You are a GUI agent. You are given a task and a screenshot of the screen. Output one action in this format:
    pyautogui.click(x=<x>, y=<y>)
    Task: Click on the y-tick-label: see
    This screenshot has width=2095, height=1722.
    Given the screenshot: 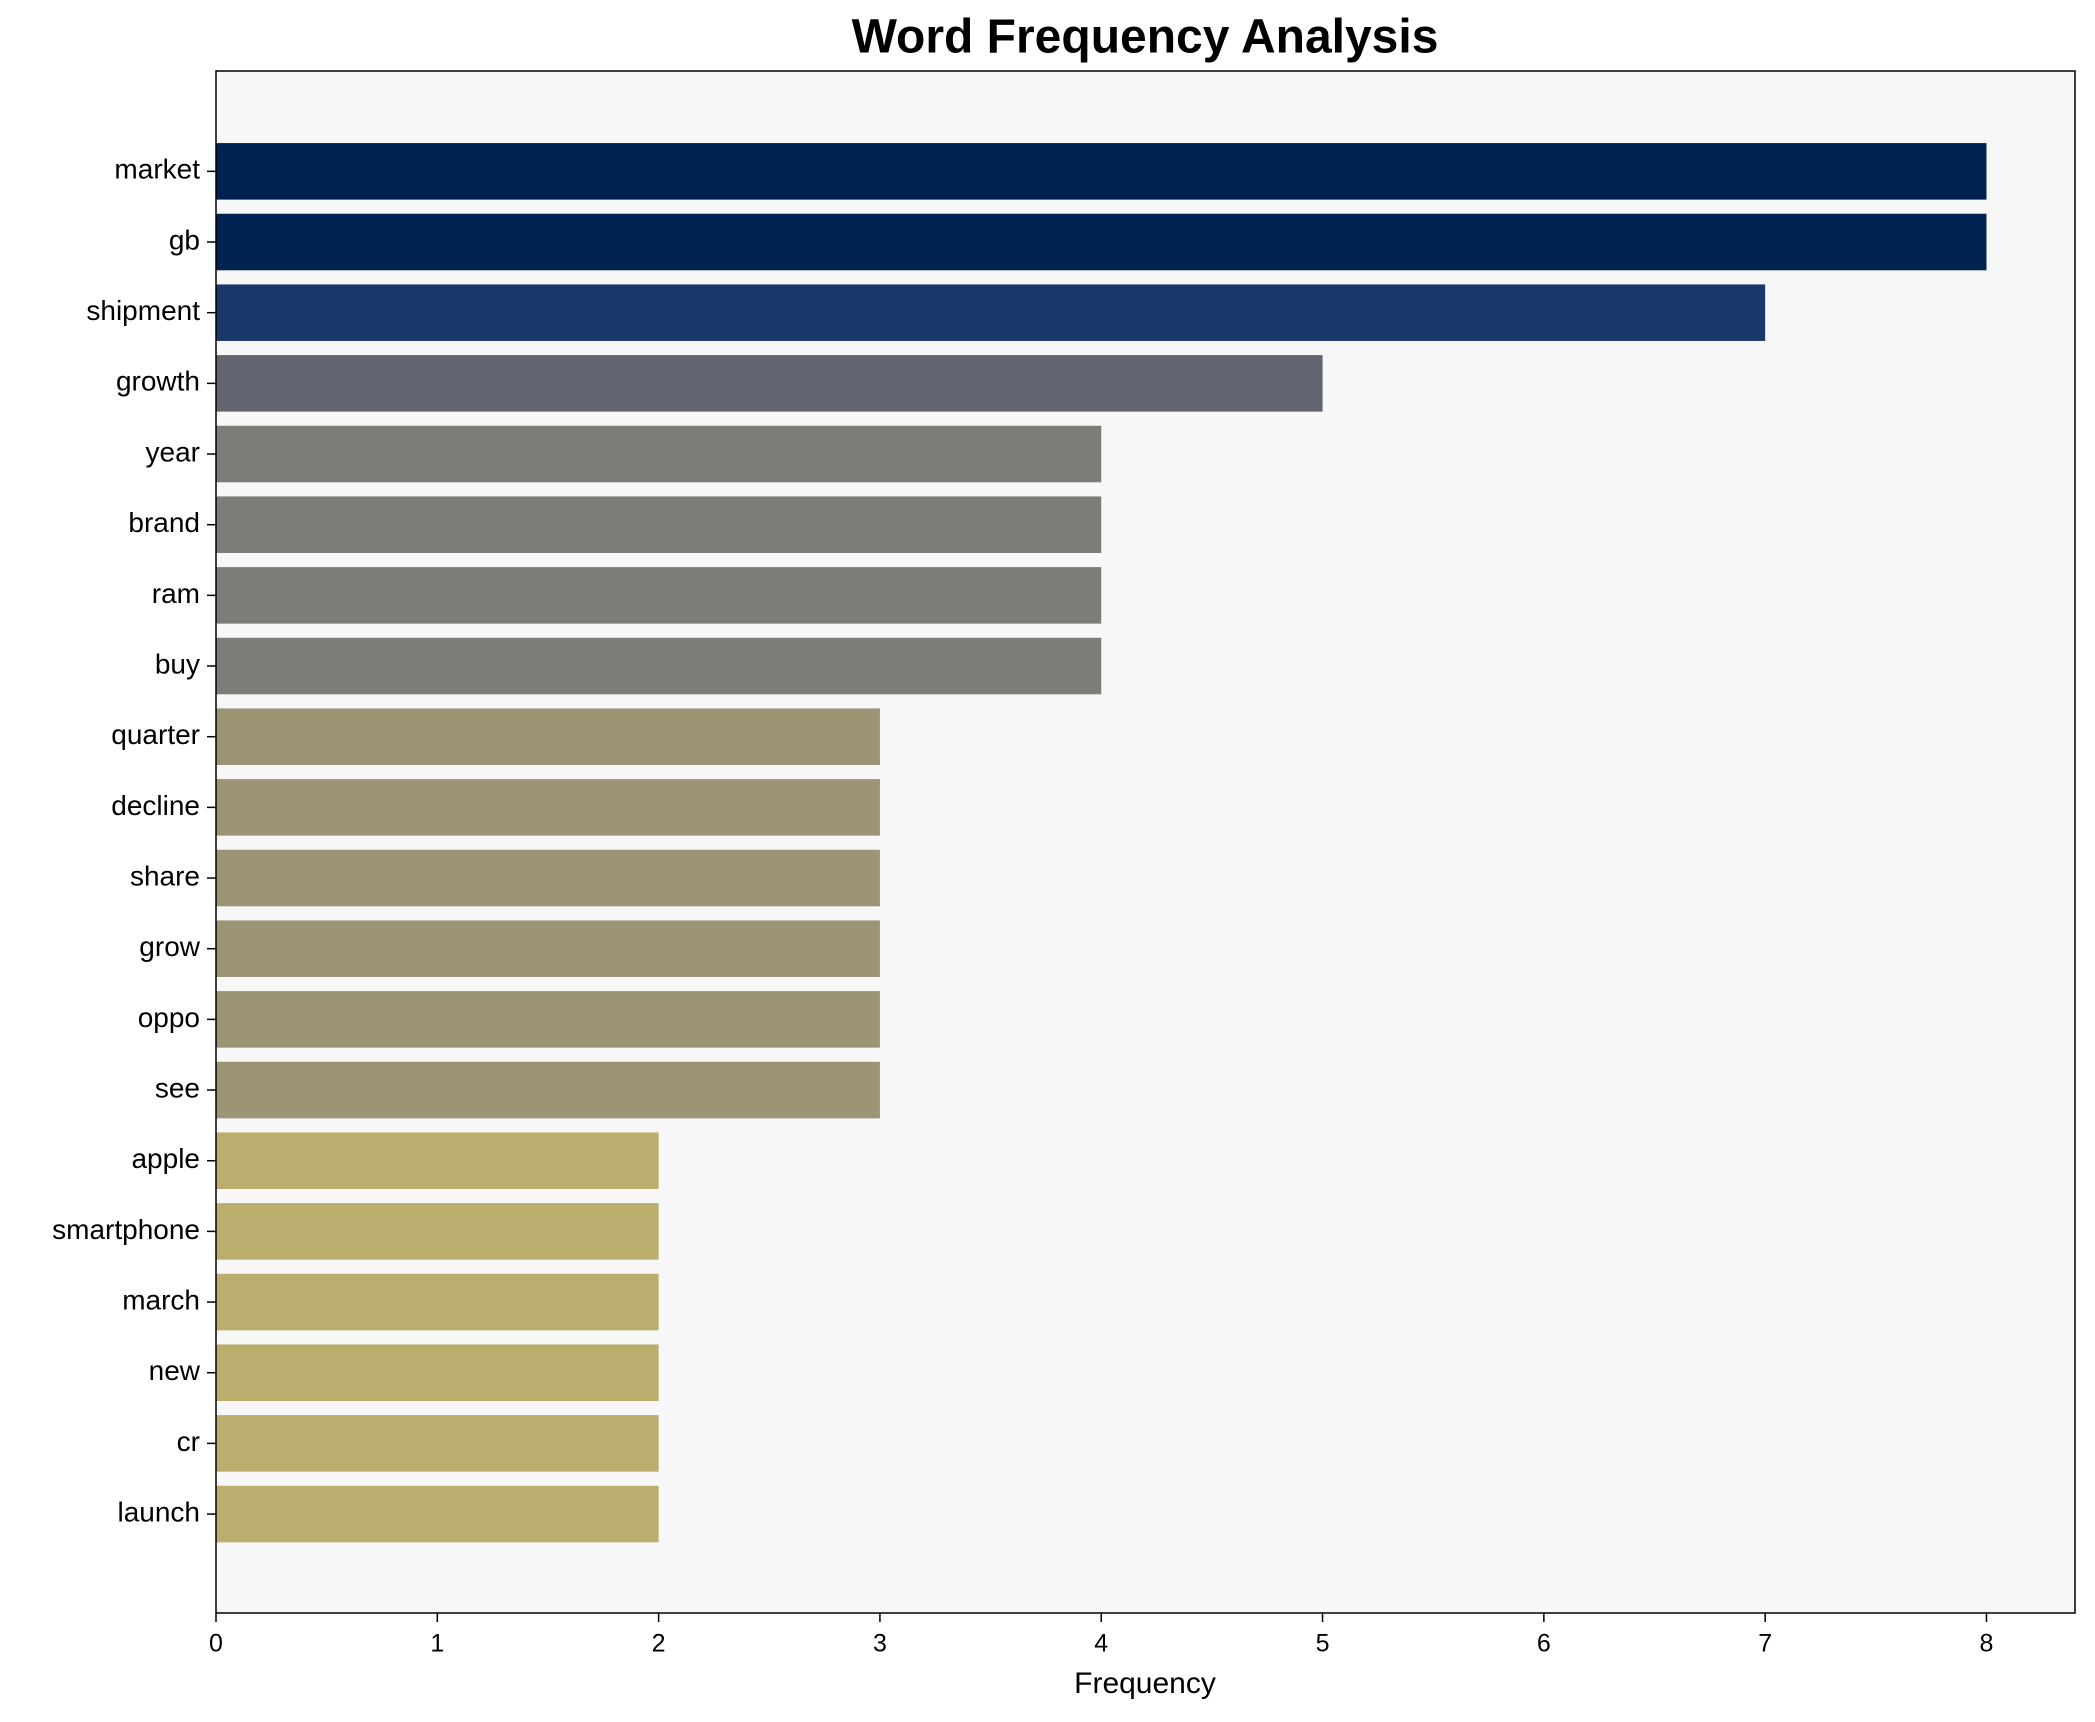 What is the action you would take?
    pyautogui.click(x=177, y=1087)
    